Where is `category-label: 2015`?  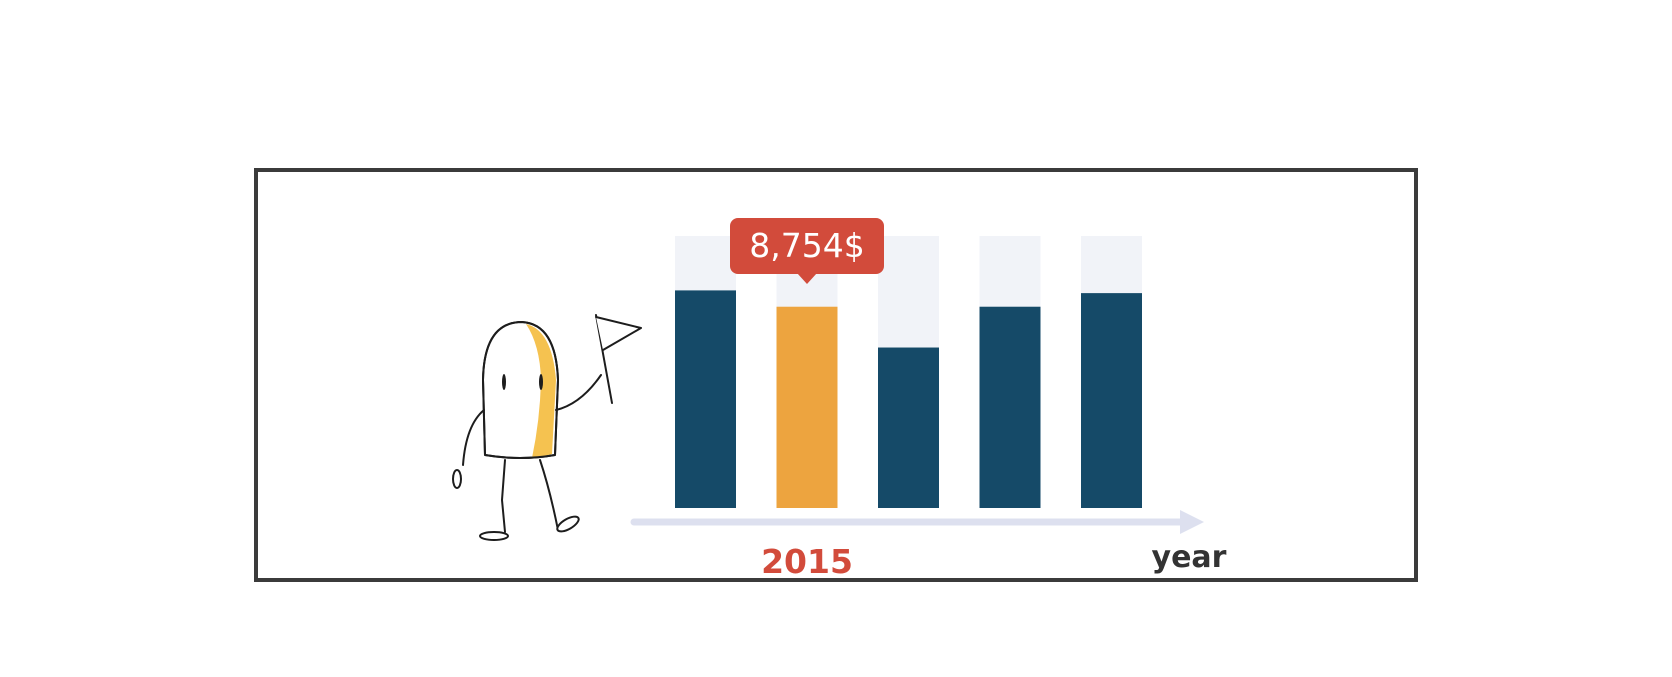
category-label: 2015 is located at coordinates (807, 561).